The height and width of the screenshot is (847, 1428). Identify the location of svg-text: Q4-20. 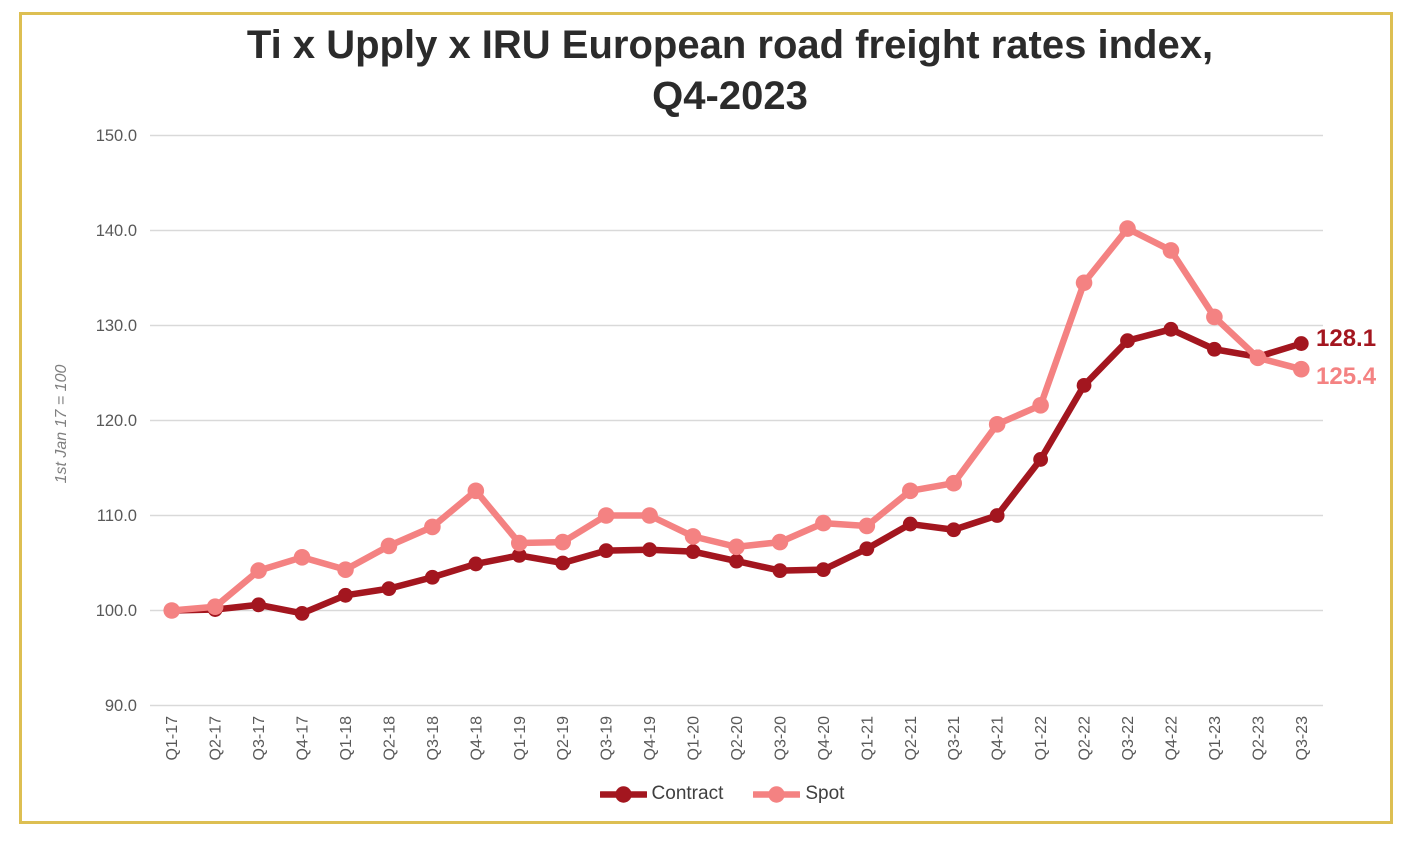
(824, 738).